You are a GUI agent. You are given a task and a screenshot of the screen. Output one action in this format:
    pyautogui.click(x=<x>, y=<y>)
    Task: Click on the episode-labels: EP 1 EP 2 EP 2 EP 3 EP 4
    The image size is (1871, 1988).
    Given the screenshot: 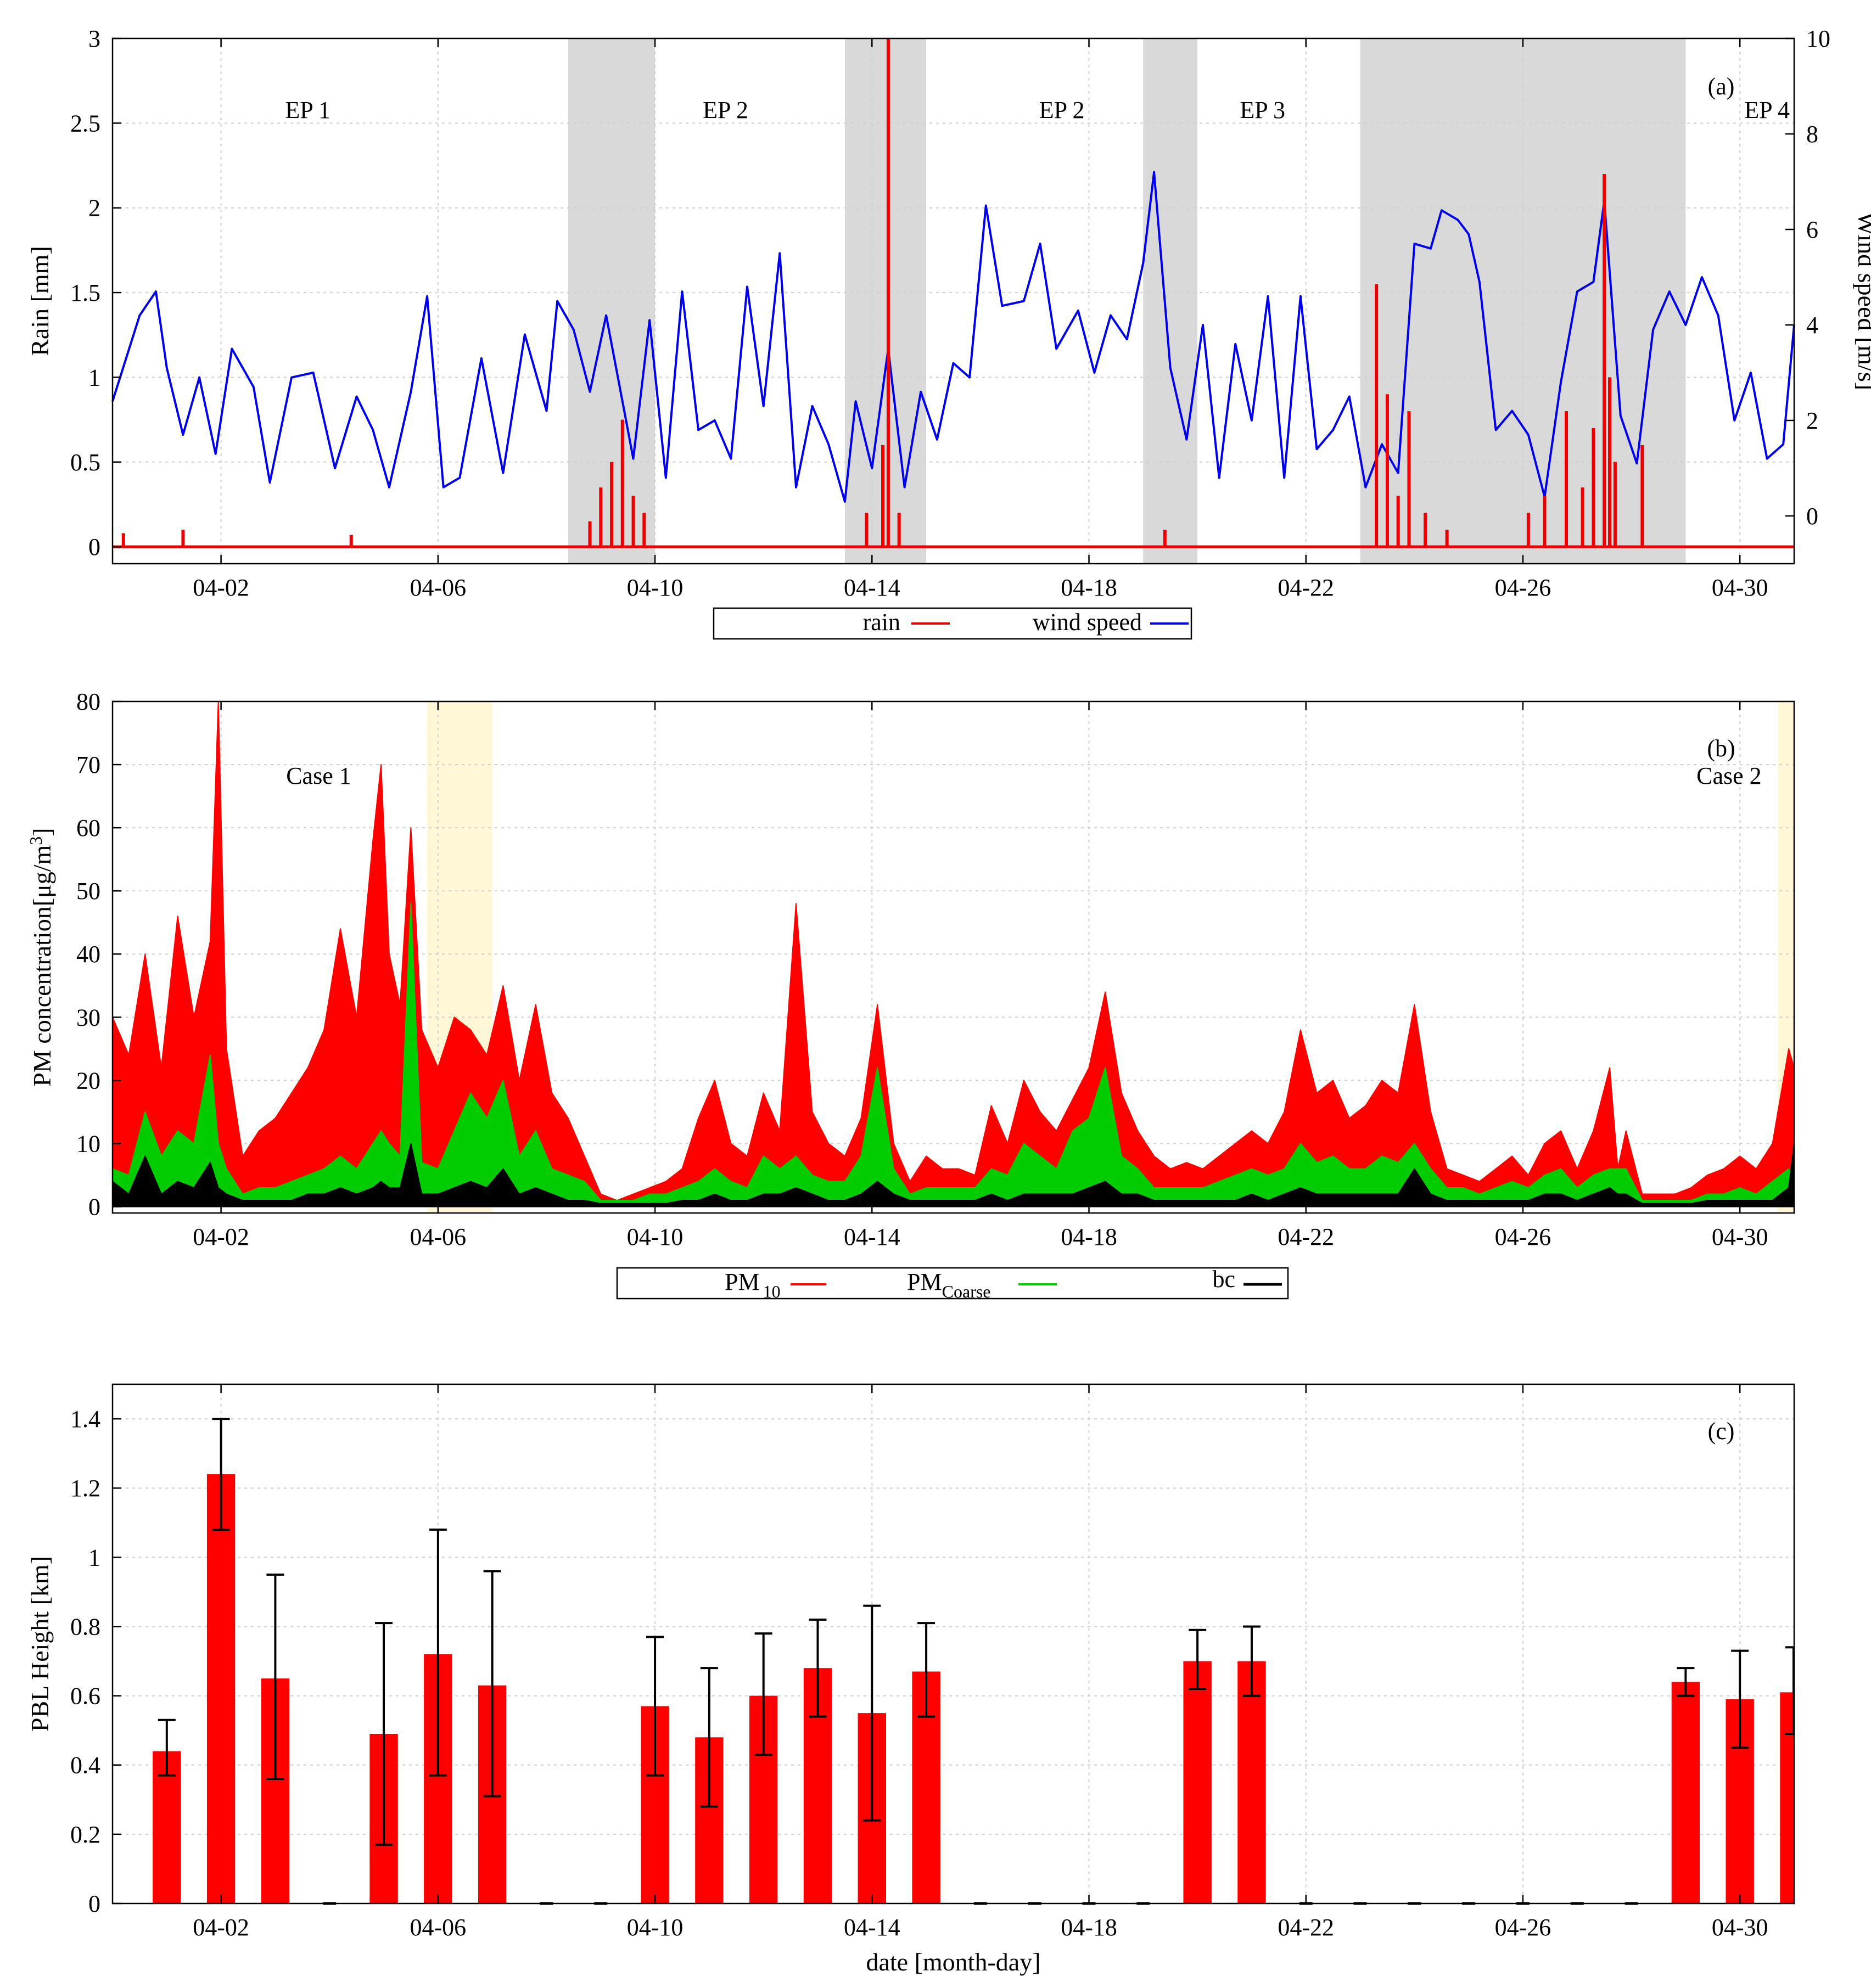 What is the action you would take?
    pyautogui.click(x=1037, y=110)
    